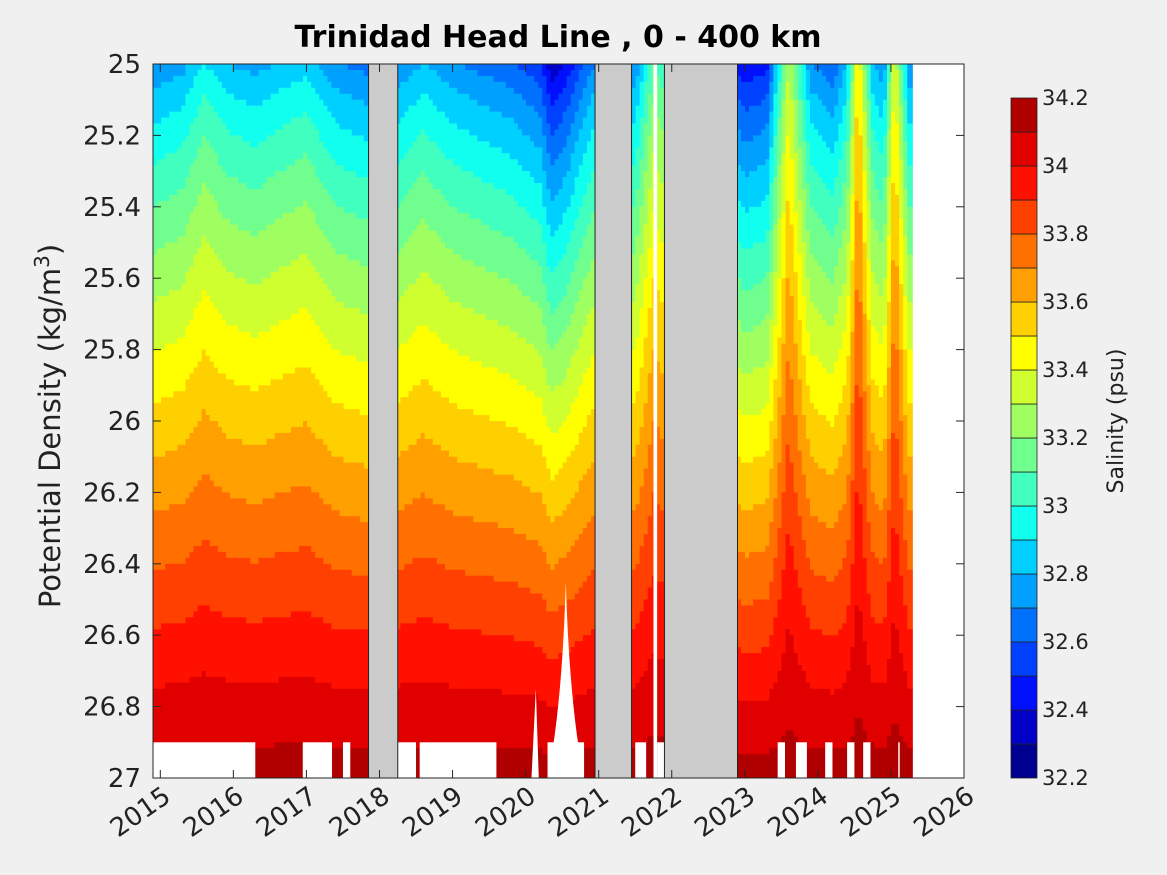  I want to click on colorbar-segment, so click(1024, 523).